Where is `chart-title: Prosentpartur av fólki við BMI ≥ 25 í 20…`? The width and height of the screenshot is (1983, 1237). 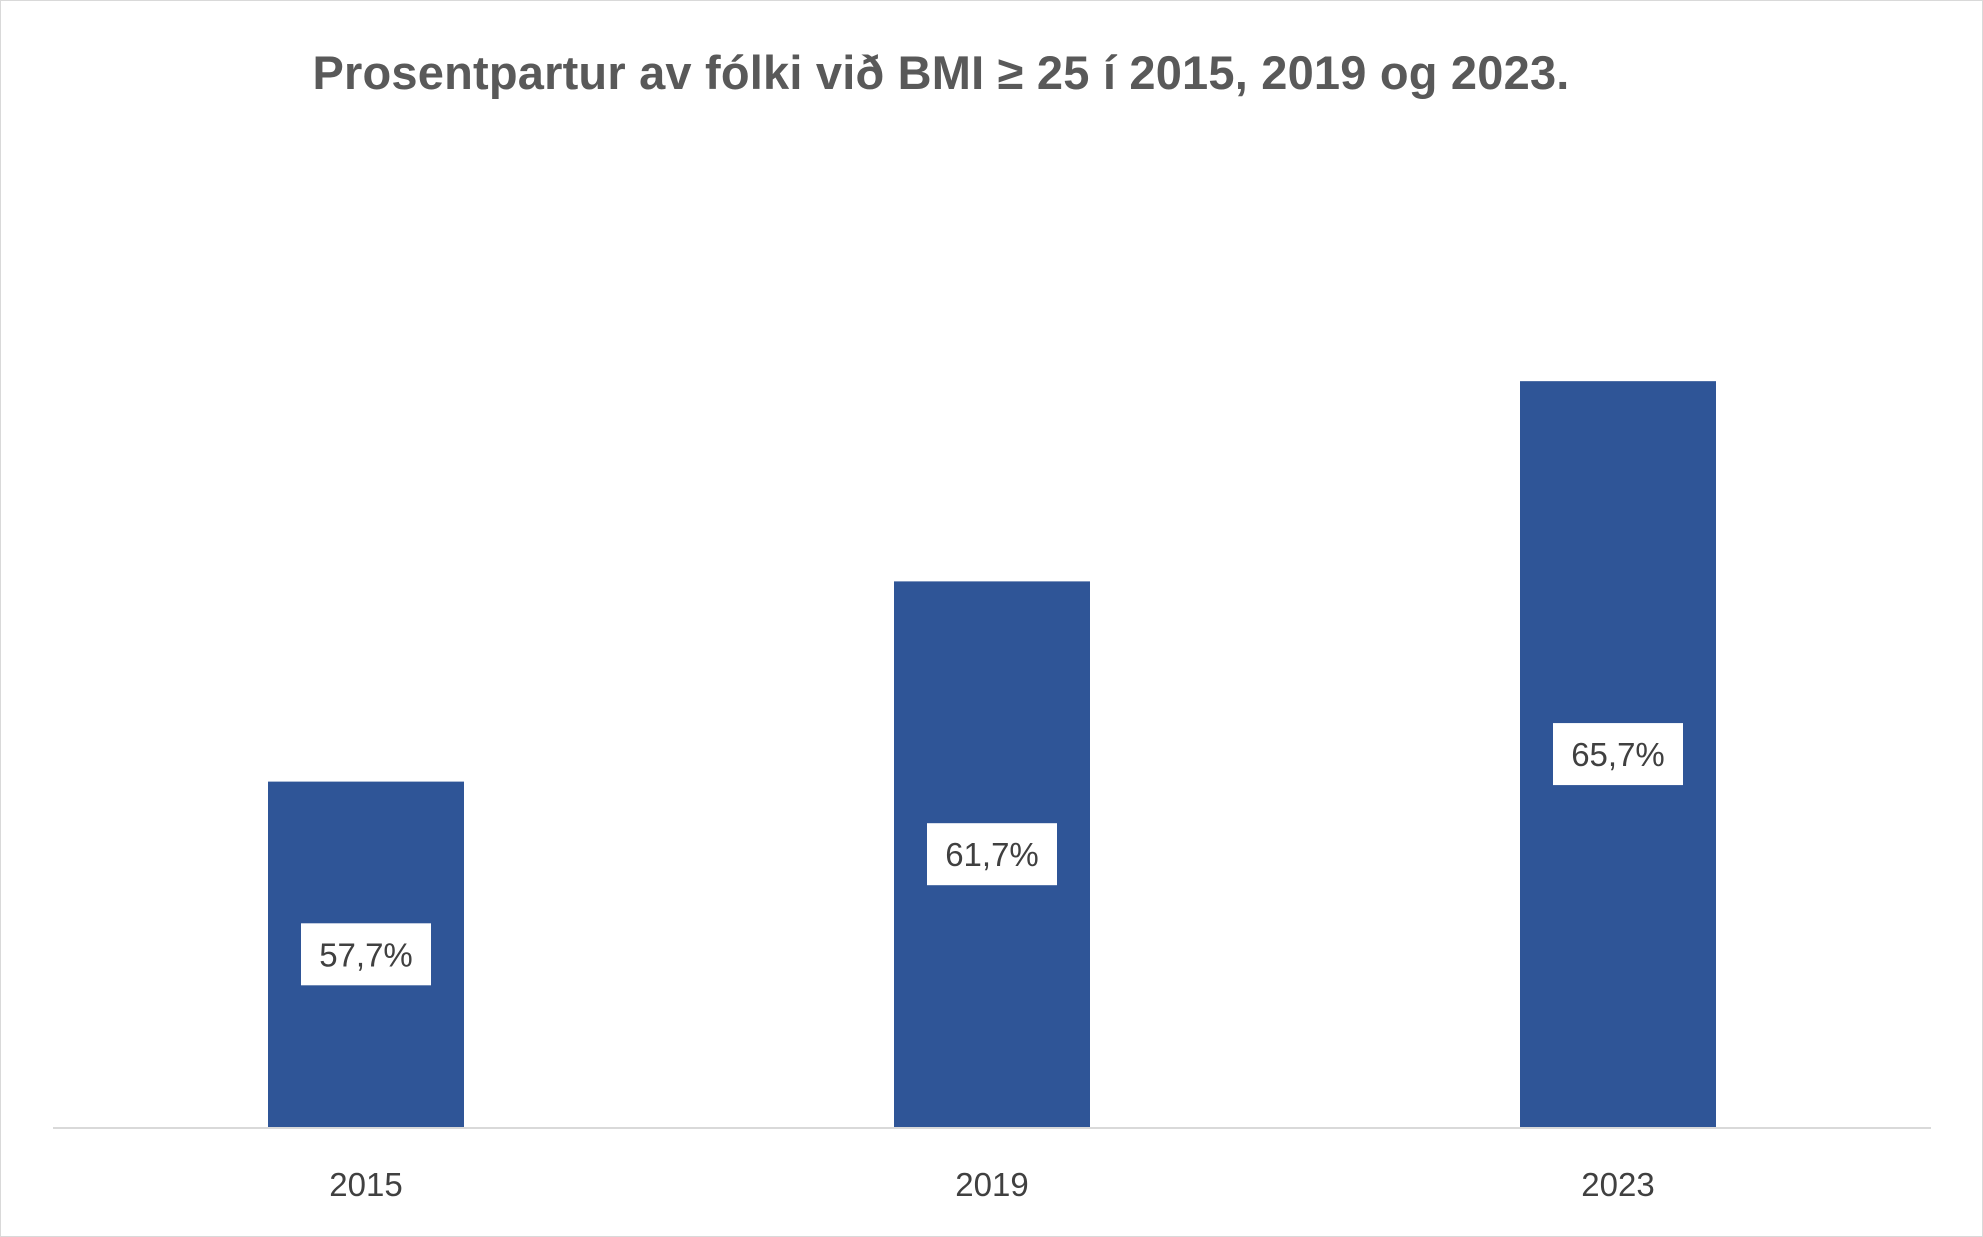 chart-title: Prosentpartur av fólki við BMI ≥ 25 í 20… is located at coordinates (941, 72).